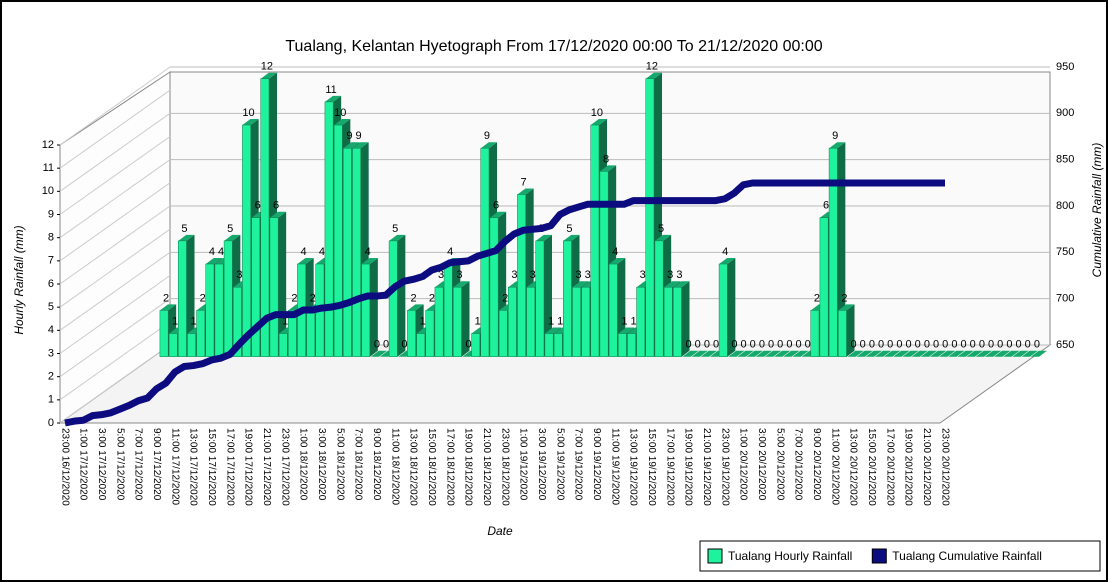 This screenshot has height=582, width=1108. I want to click on x-tick-label: 17:00 20/12/2020, so click(889, 467).